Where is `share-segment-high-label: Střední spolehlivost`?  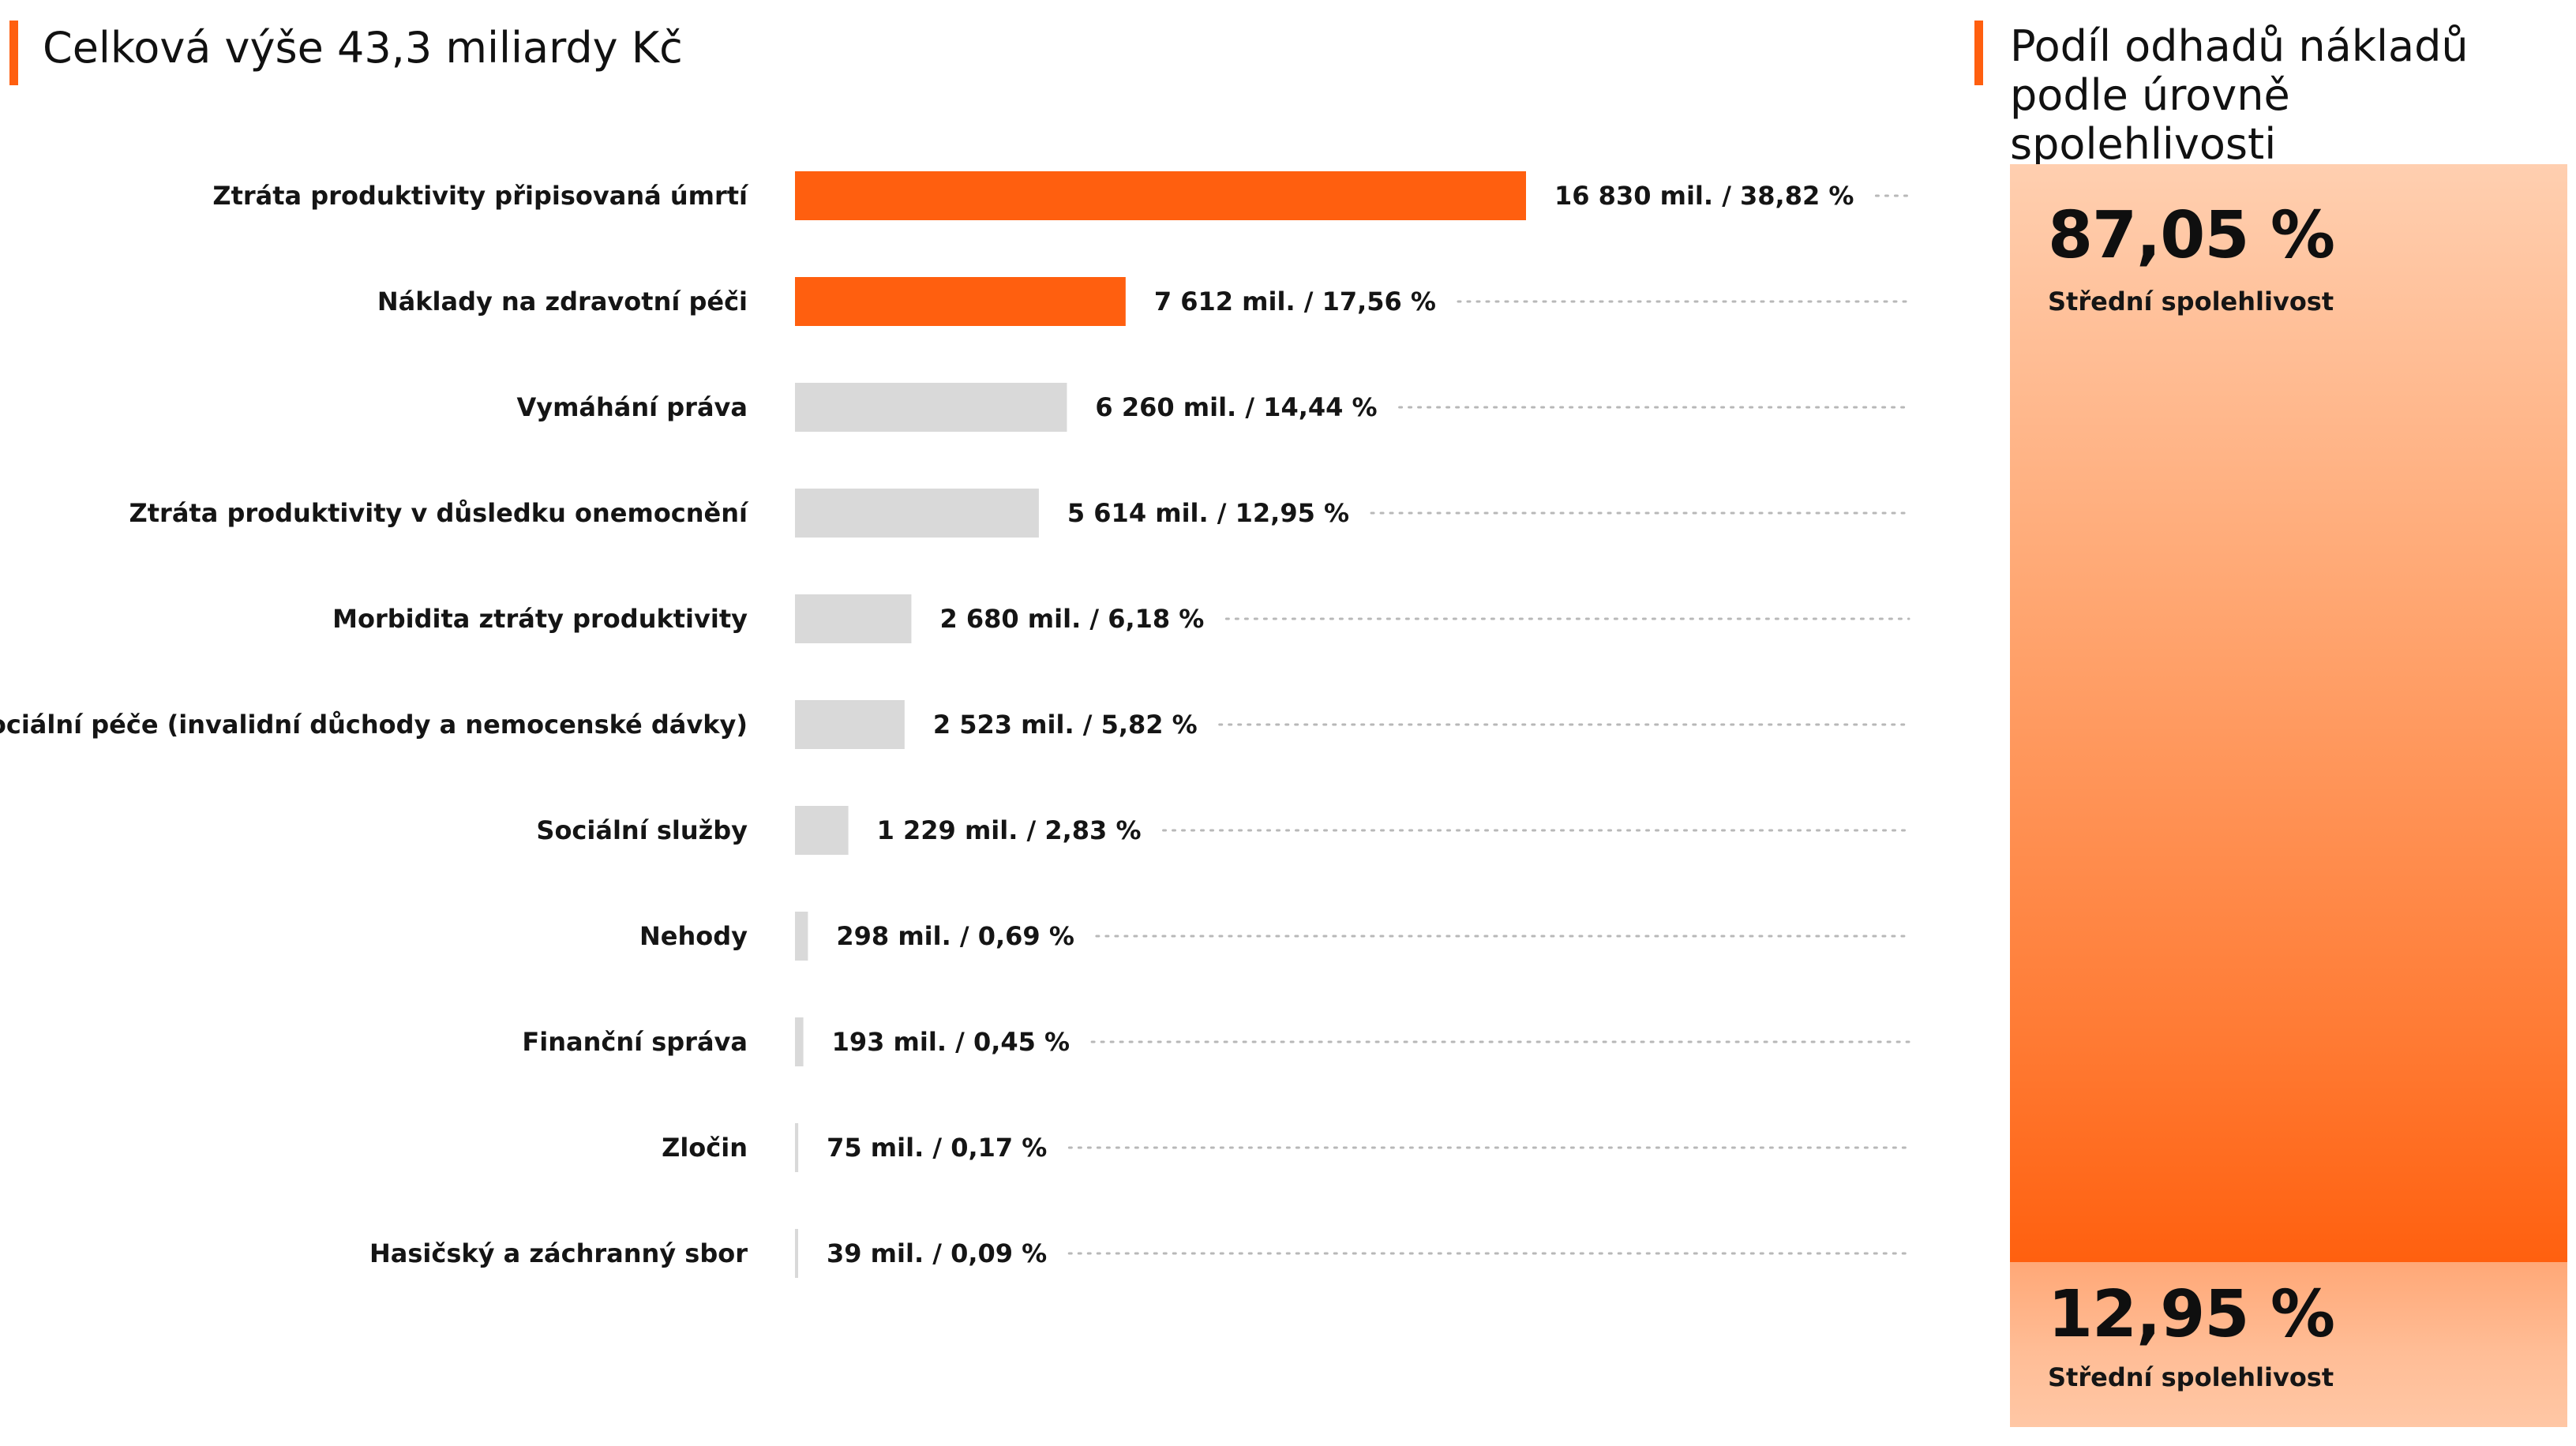 share-segment-high-label: Střední spolehlivost is located at coordinates (2191, 302).